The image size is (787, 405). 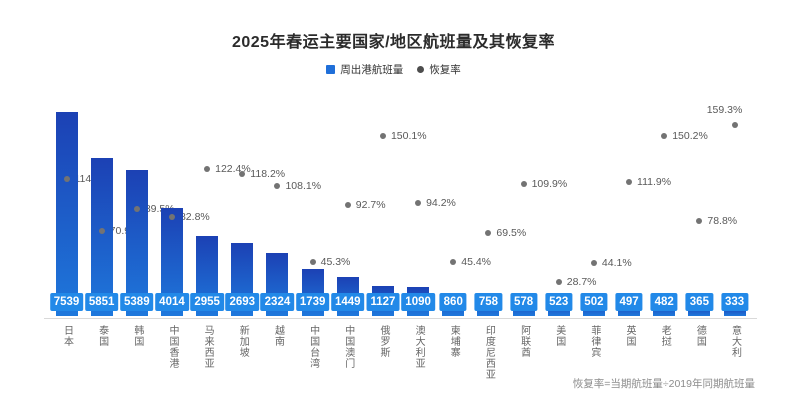 What do you see at coordinates (207, 302) in the screenshot?
I see `volume-value-badge: 2955` at bounding box center [207, 302].